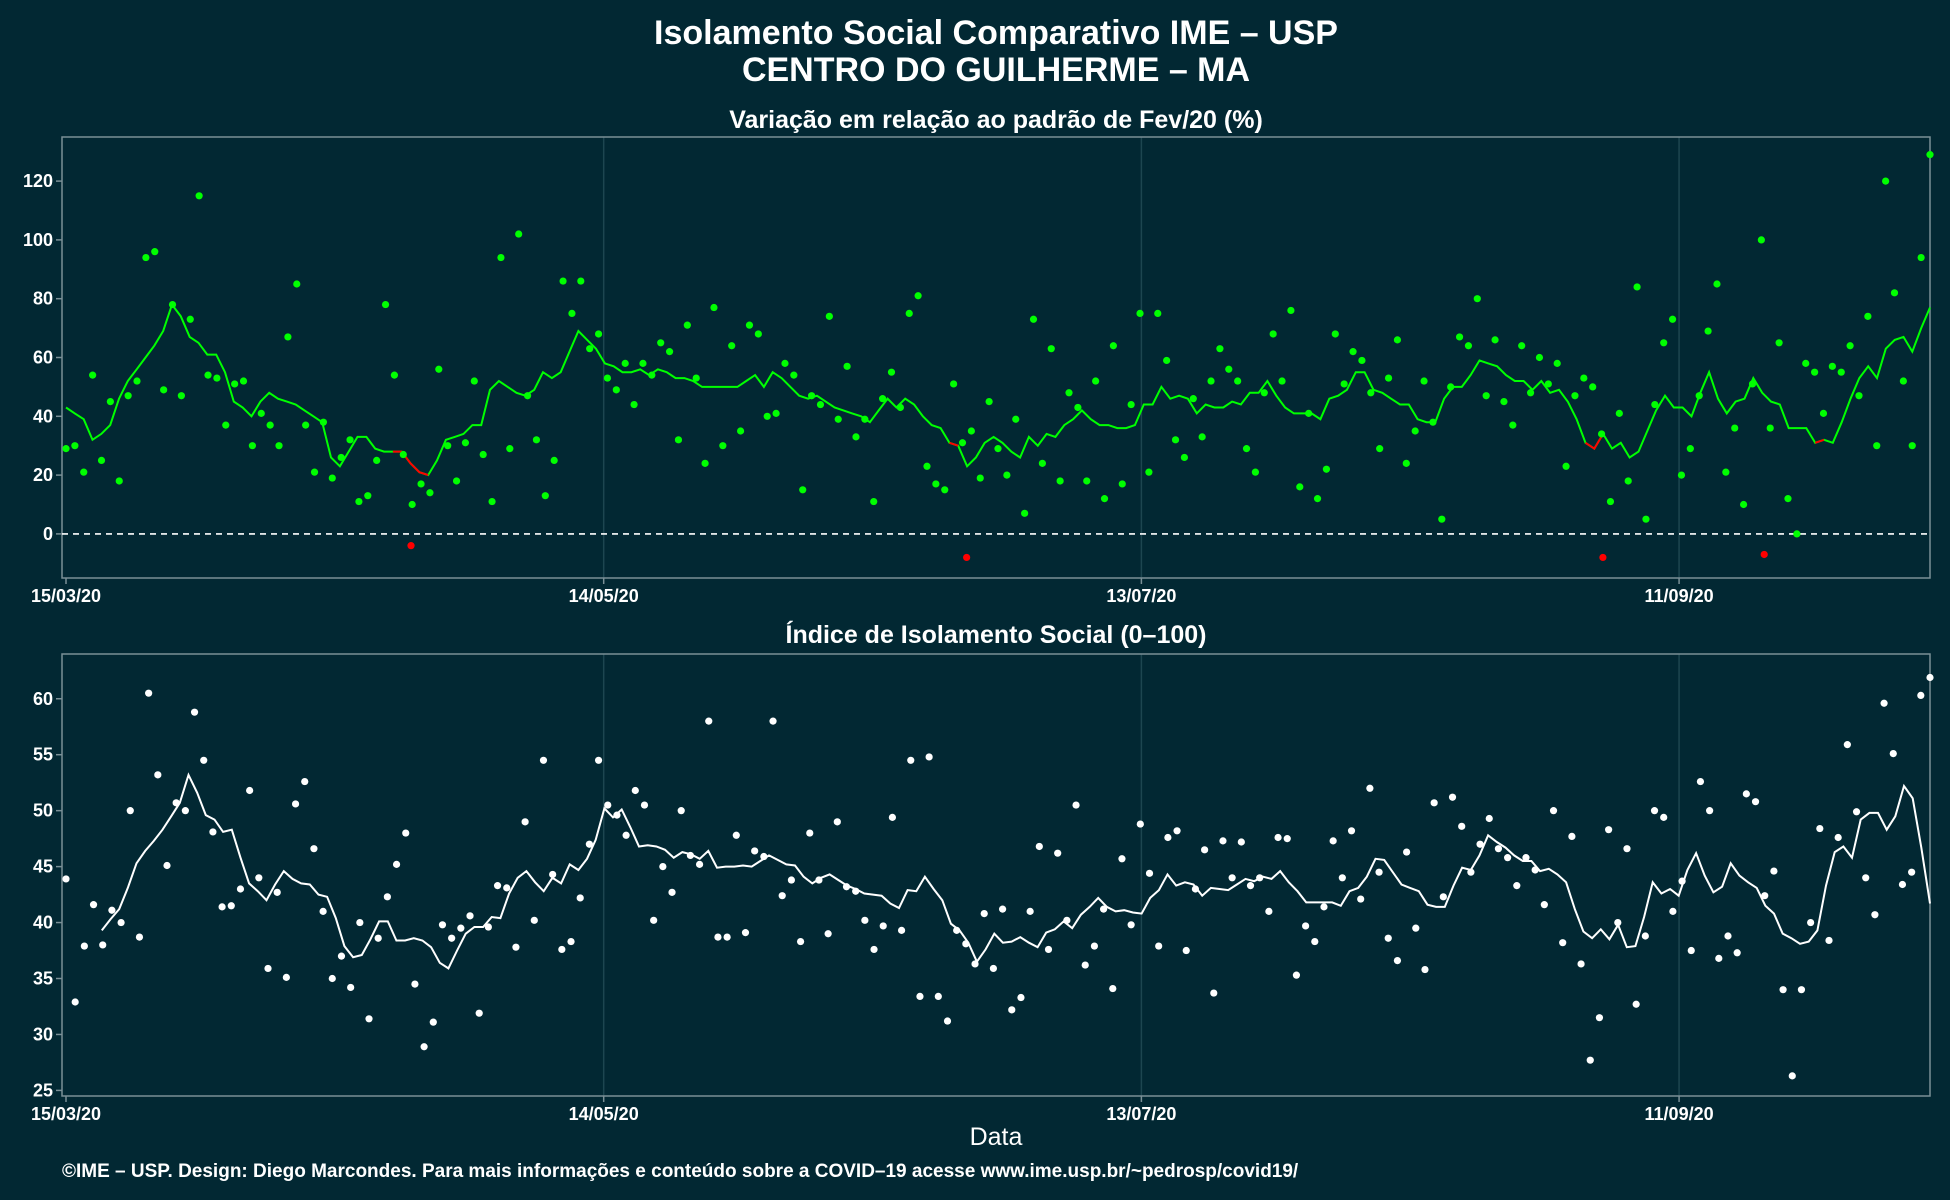  I want to click on panel1-ytick-label: 20, so click(43, 475).